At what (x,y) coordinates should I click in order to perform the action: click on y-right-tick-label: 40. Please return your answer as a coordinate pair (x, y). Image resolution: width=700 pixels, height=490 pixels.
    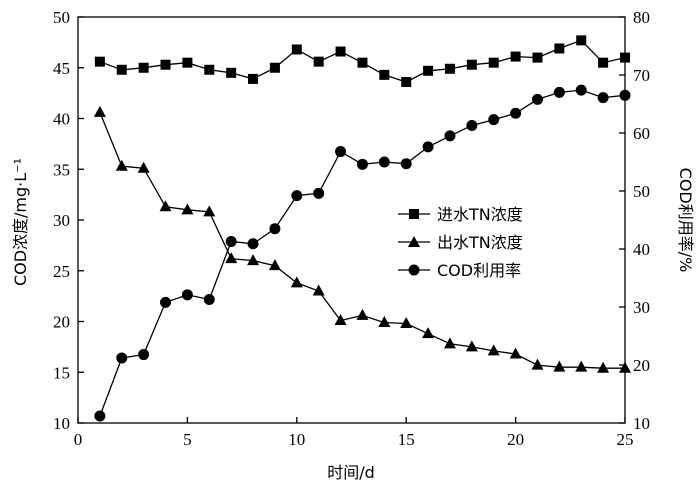
    Looking at the image, I should click on (641, 249).